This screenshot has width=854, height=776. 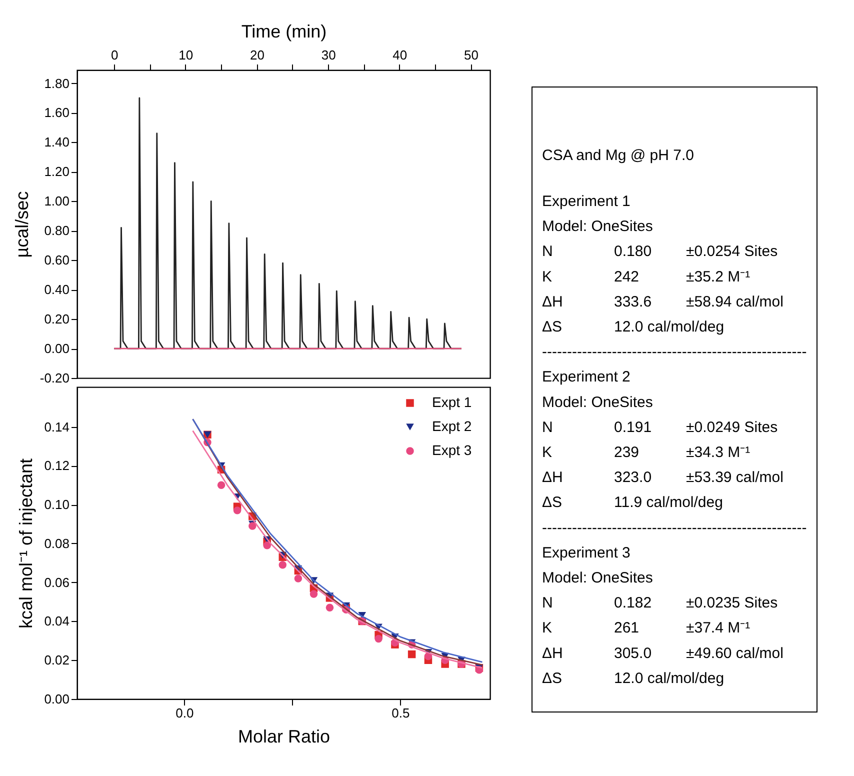 What do you see at coordinates (586, 377) in the screenshot?
I see `text: Experiment 2` at bounding box center [586, 377].